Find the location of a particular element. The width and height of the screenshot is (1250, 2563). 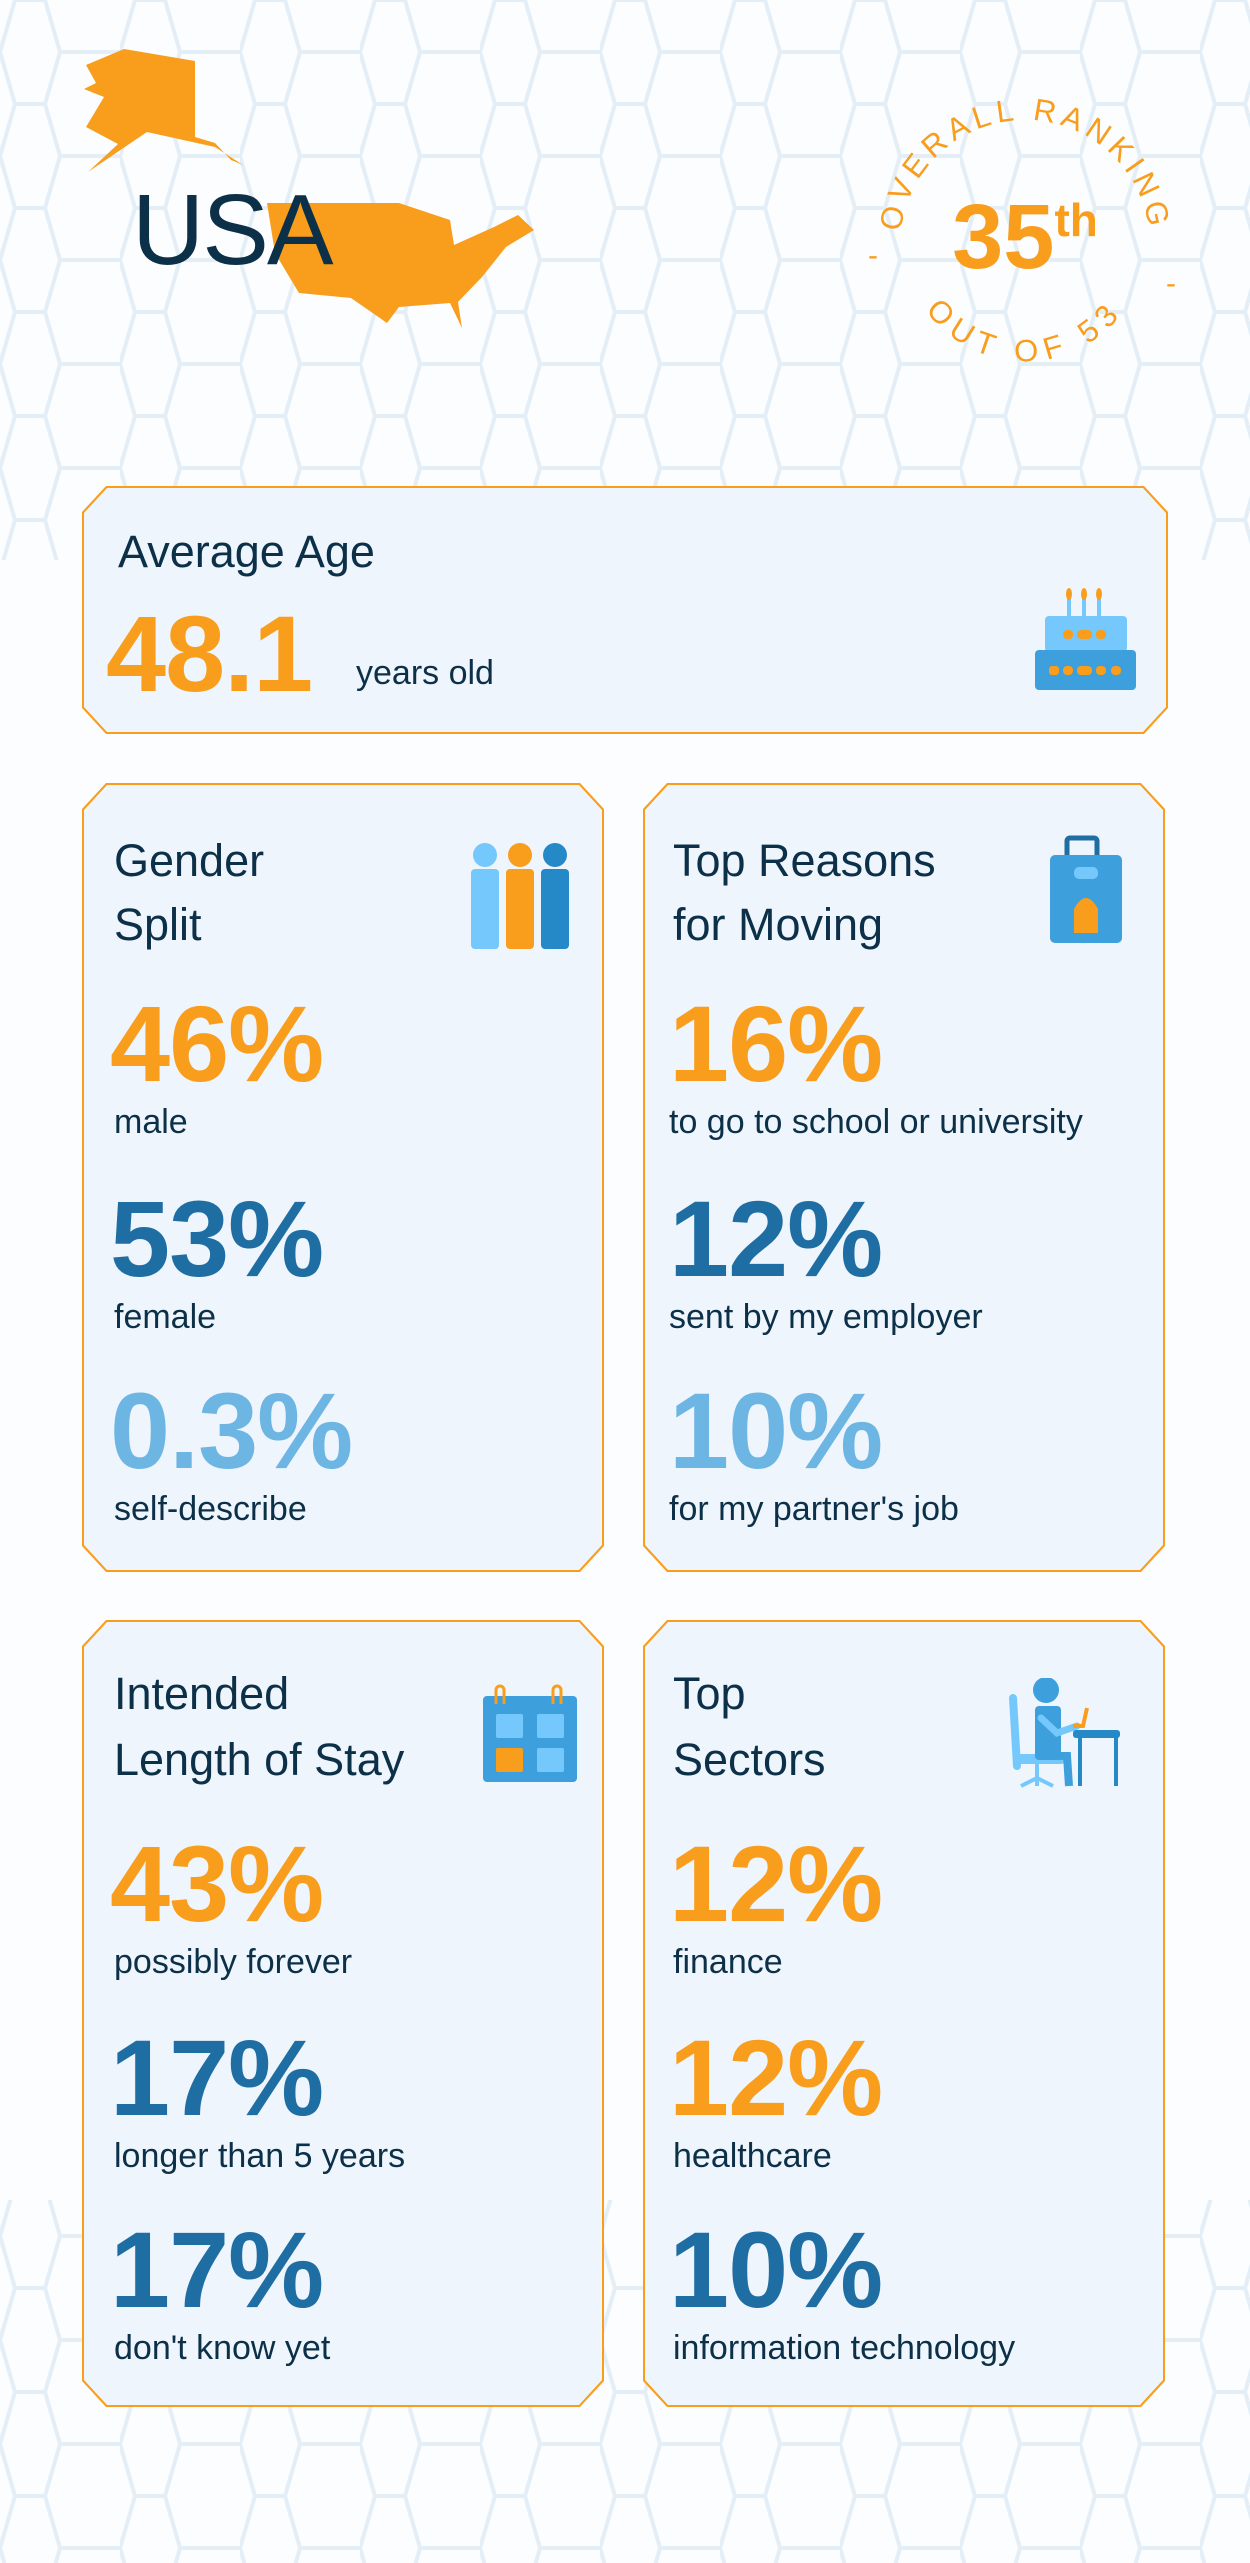

average-age-value: 48.1 is located at coordinates (209, 653).